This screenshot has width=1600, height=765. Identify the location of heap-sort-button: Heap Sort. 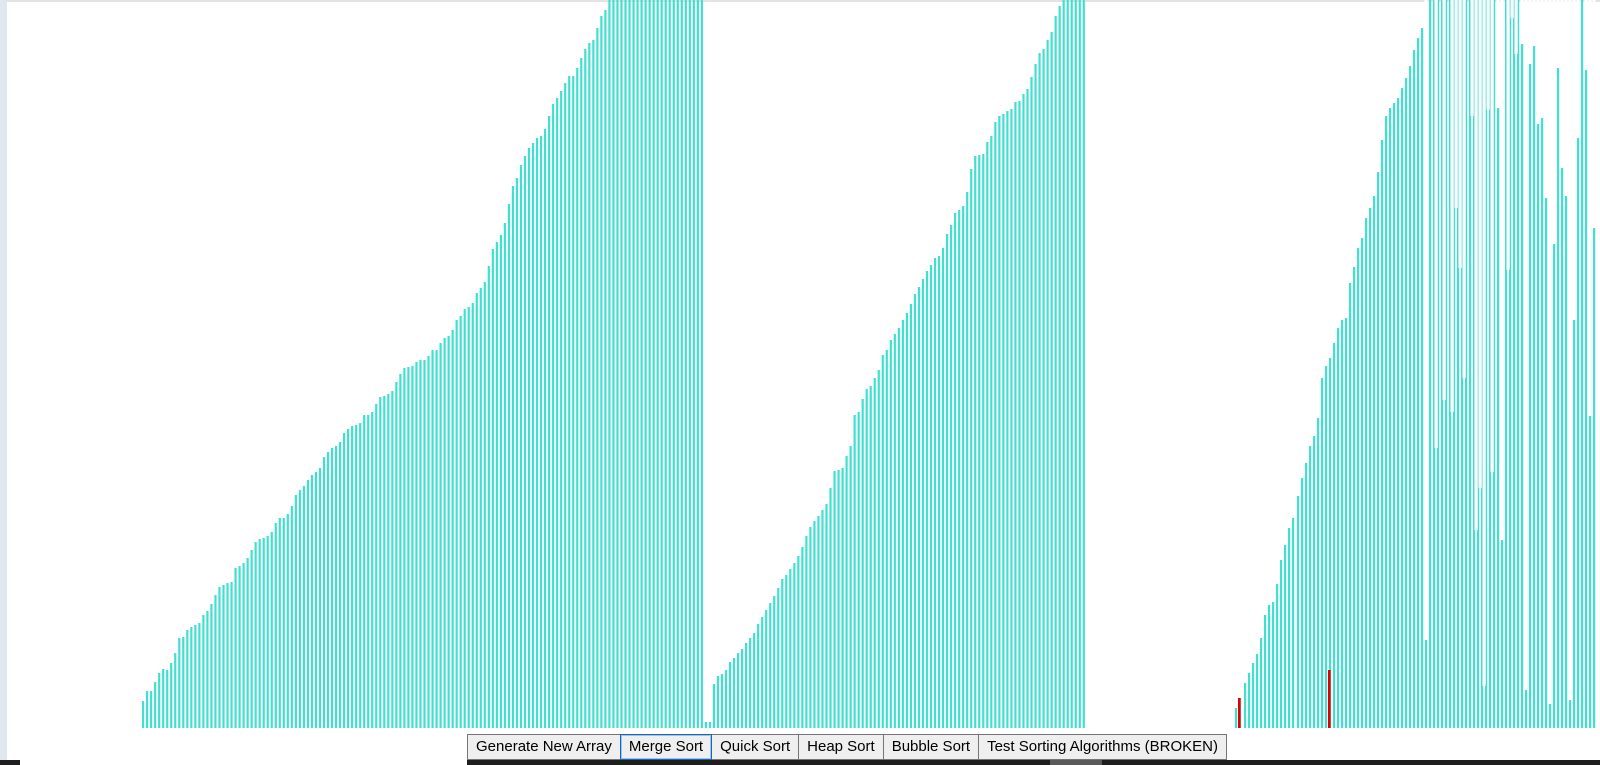
(841, 747).